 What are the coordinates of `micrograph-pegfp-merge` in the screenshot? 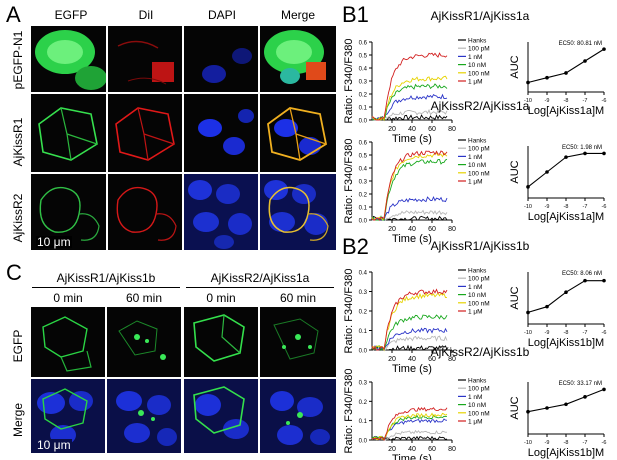 It's located at (298, 59).